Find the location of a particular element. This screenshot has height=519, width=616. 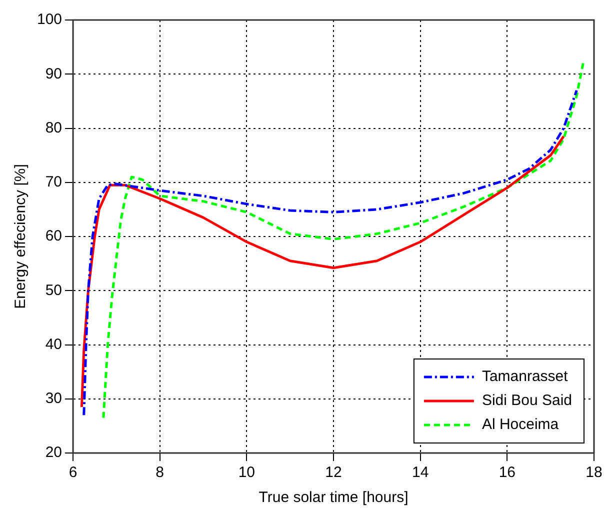

x-tick-label: 14 is located at coordinates (420, 473).